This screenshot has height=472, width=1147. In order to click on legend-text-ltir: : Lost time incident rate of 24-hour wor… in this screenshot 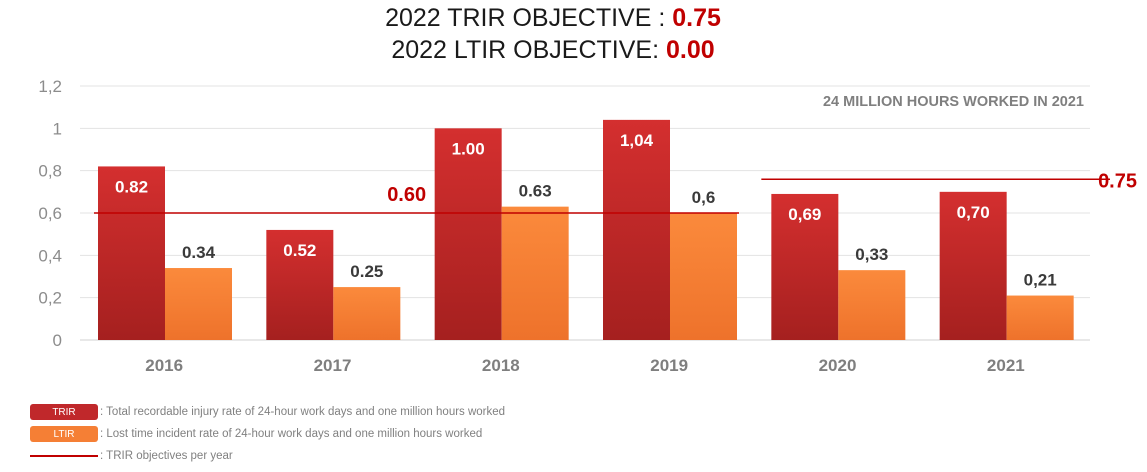, I will do `click(291, 434)`.